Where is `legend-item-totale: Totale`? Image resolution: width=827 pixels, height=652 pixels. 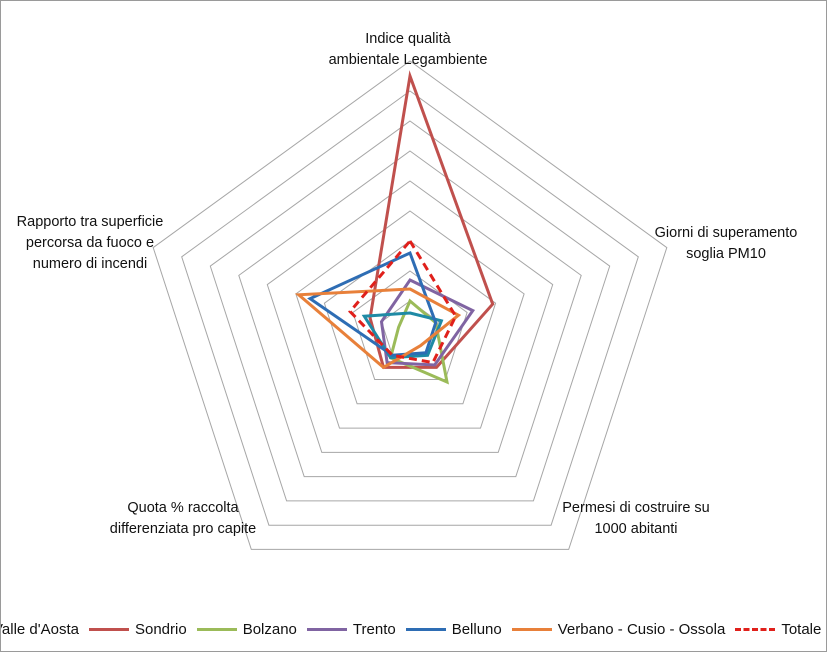
legend-item-totale: Totale is located at coordinates (778, 629).